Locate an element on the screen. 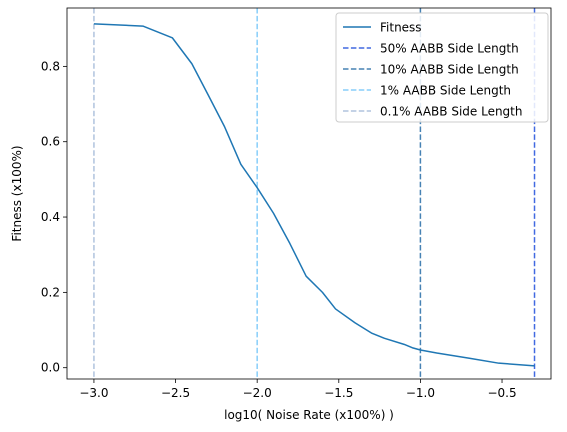 This screenshot has width=567, height=432. x-tick-label: −0.5 is located at coordinates (501, 393).